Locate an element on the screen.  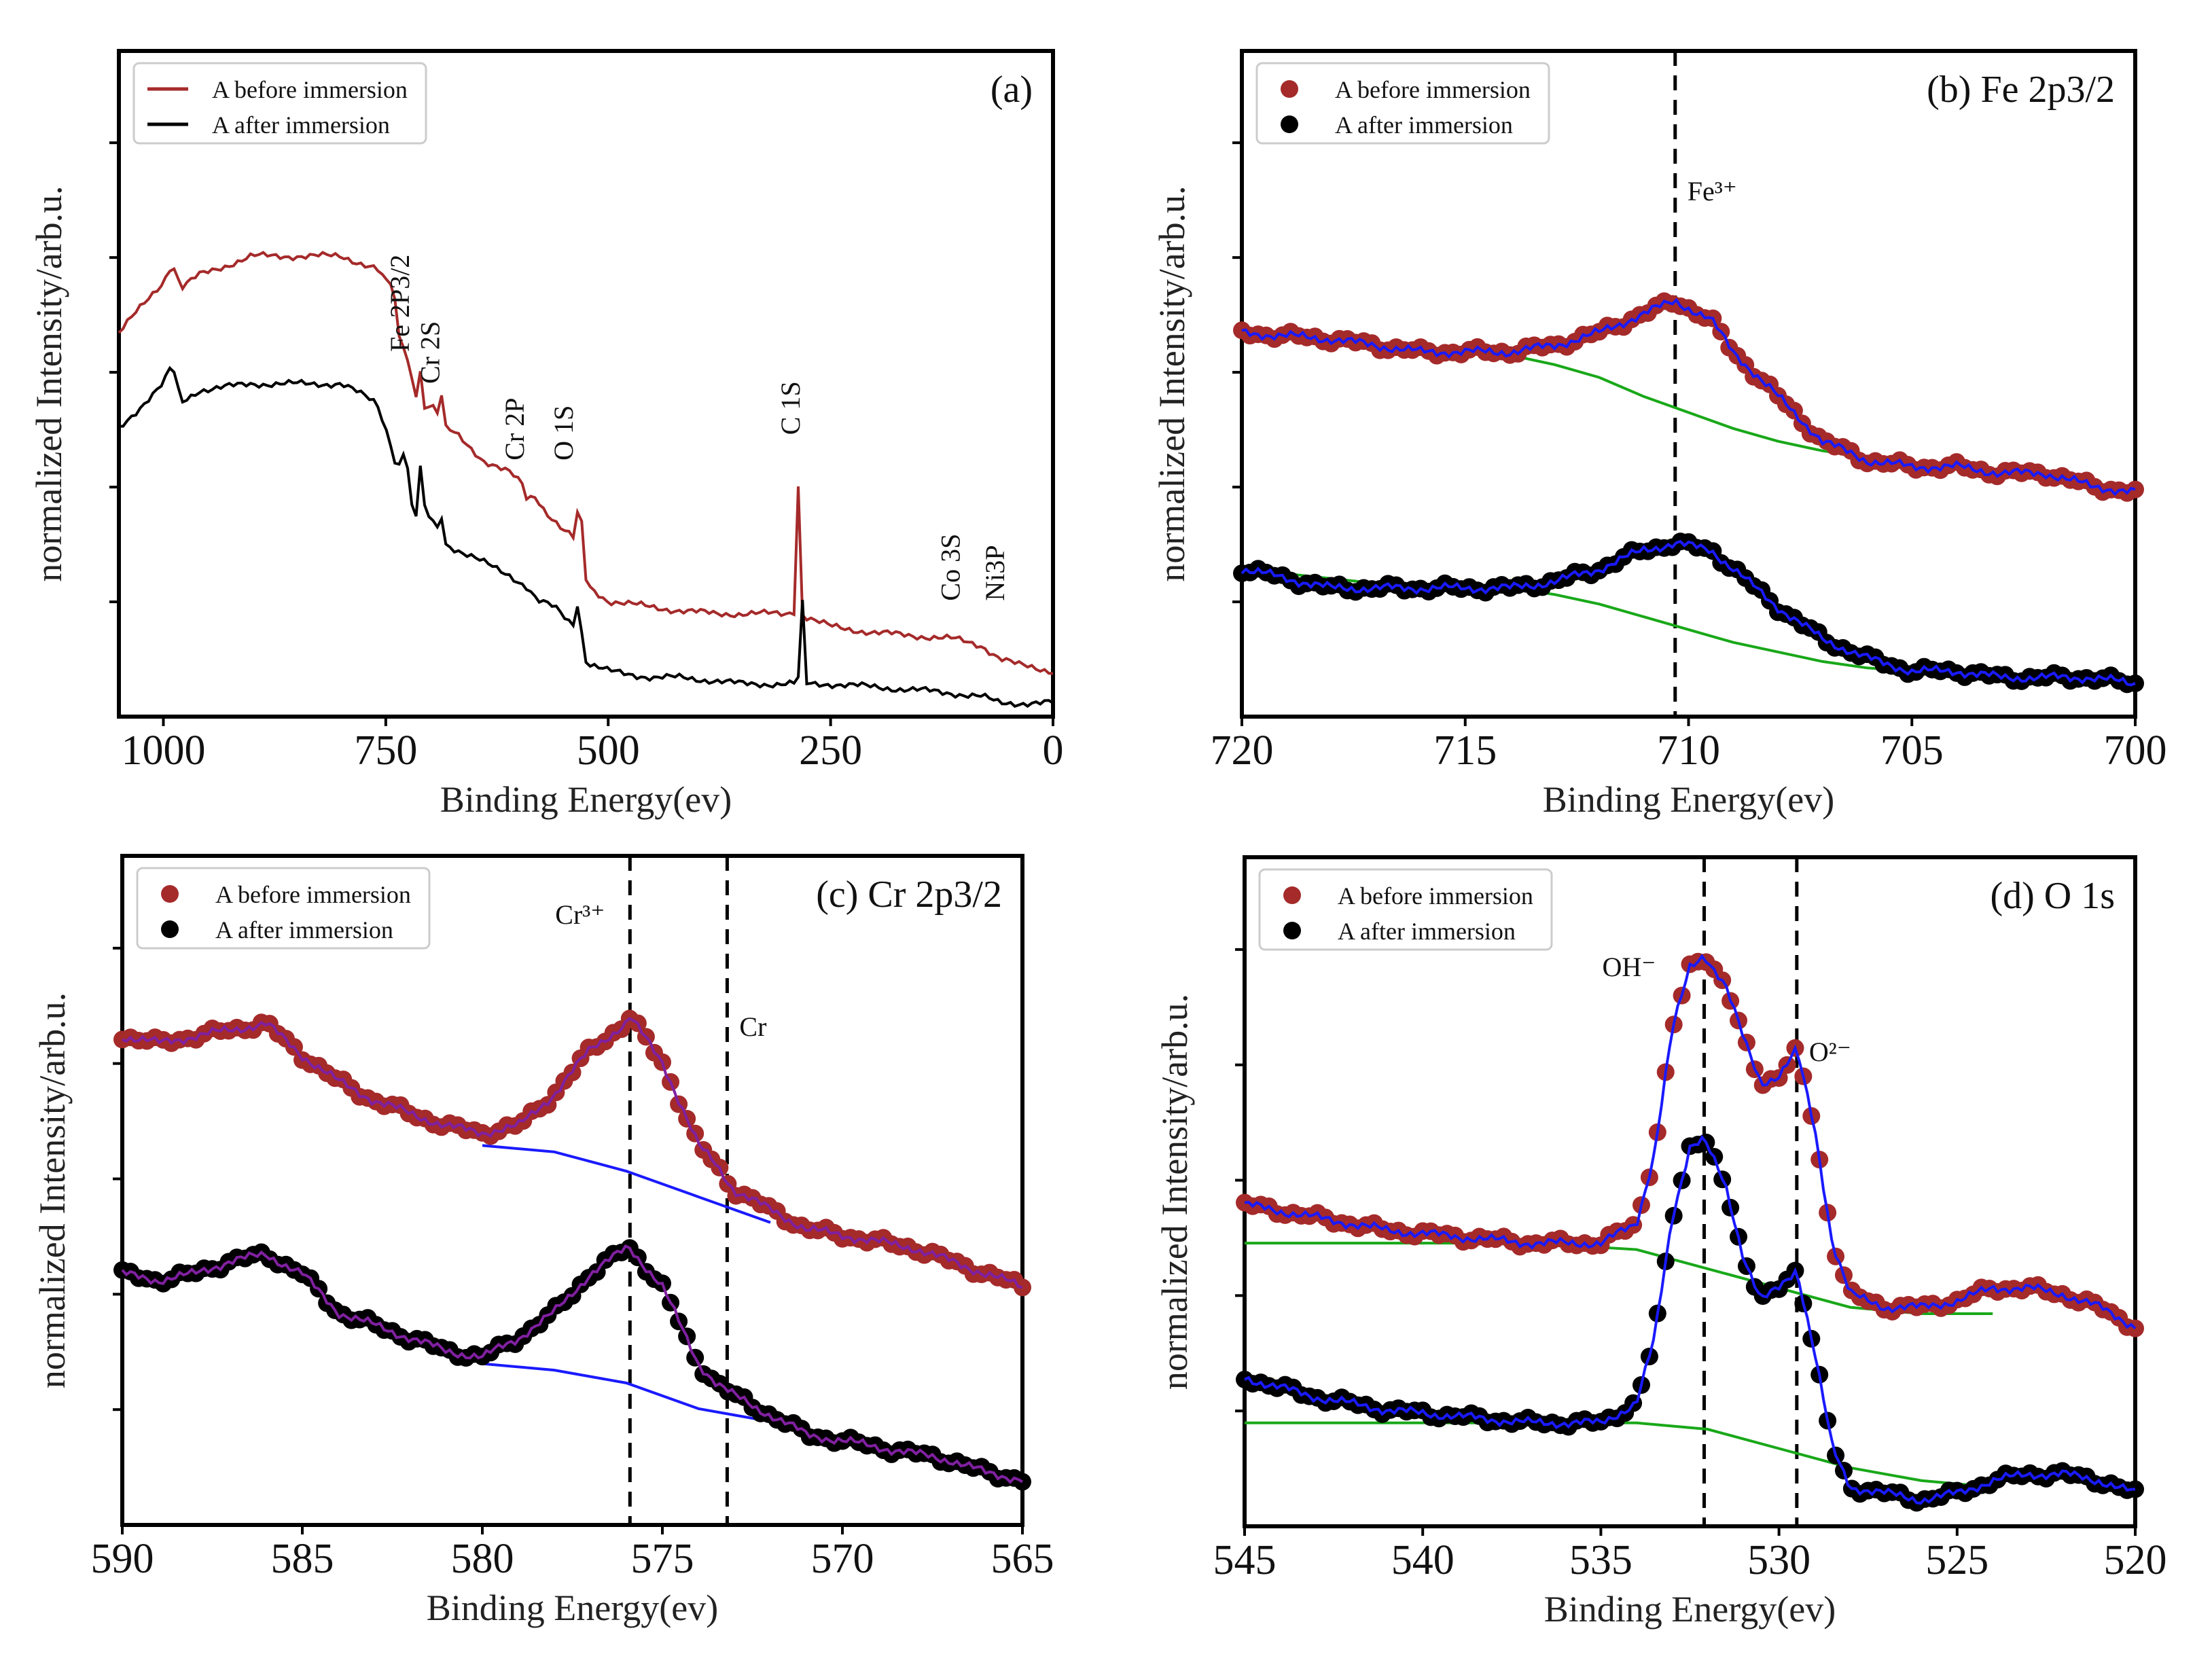
y-axis-title-b: normalized Intensity/arb.u. is located at coordinates (1172, 383).